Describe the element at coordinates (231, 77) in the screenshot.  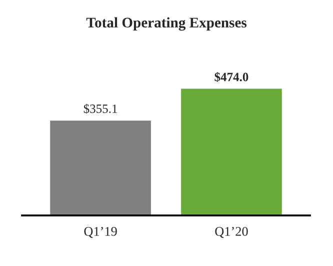
I see `data-label: $474.0` at that location.